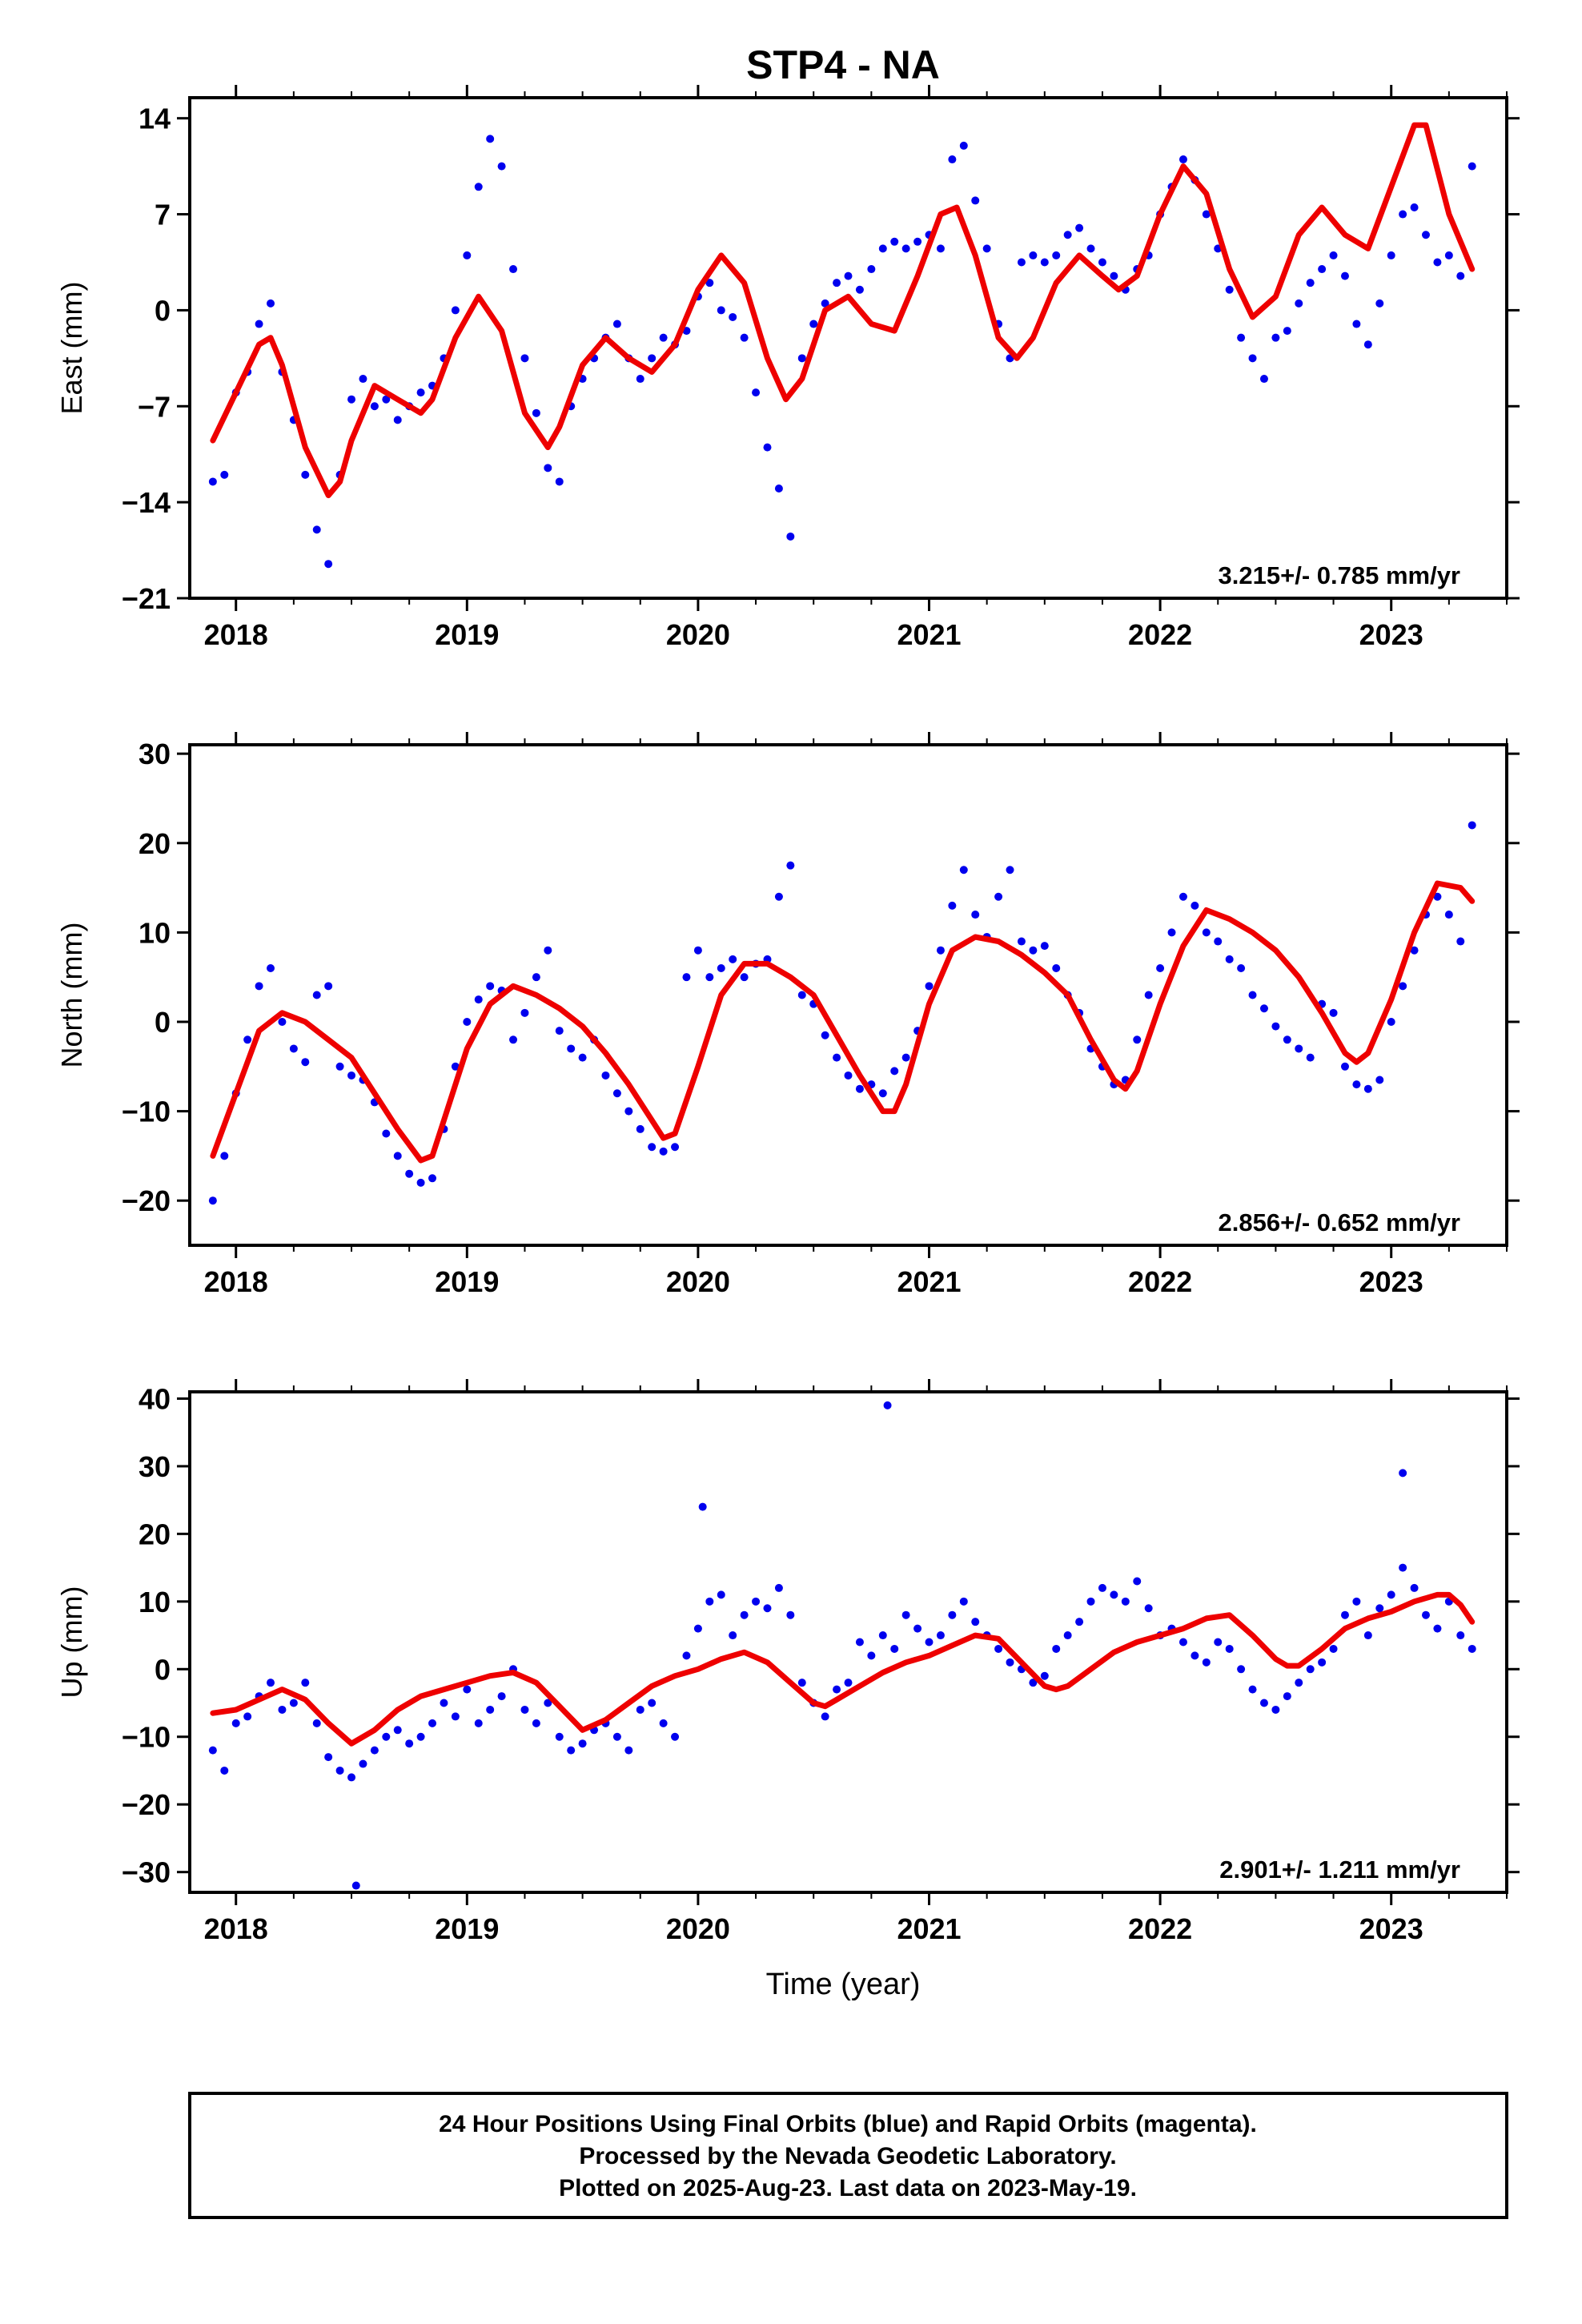 This screenshot has height=2324, width=1582. What do you see at coordinates (1160, 634) in the screenshot?
I see `east-x-tick-label: 2022` at bounding box center [1160, 634].